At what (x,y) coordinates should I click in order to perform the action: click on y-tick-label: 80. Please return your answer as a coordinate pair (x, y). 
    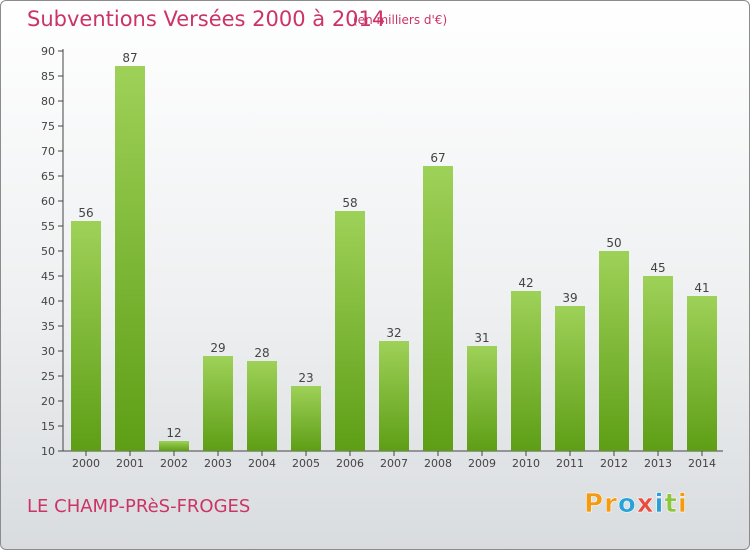
    Looking at the image, I should click on (48, 101).